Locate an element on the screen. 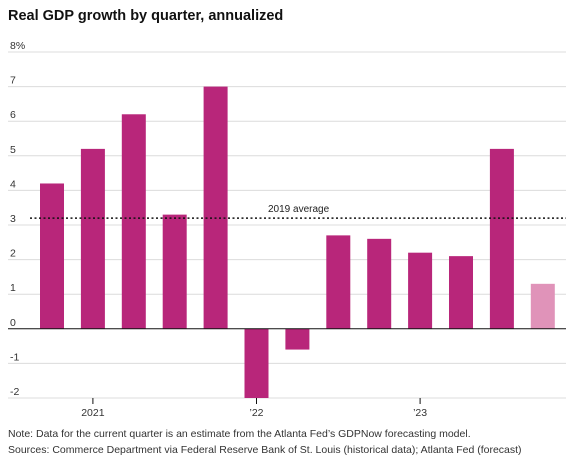  y-tick-label: 4 is located at coordinates (13, 184).